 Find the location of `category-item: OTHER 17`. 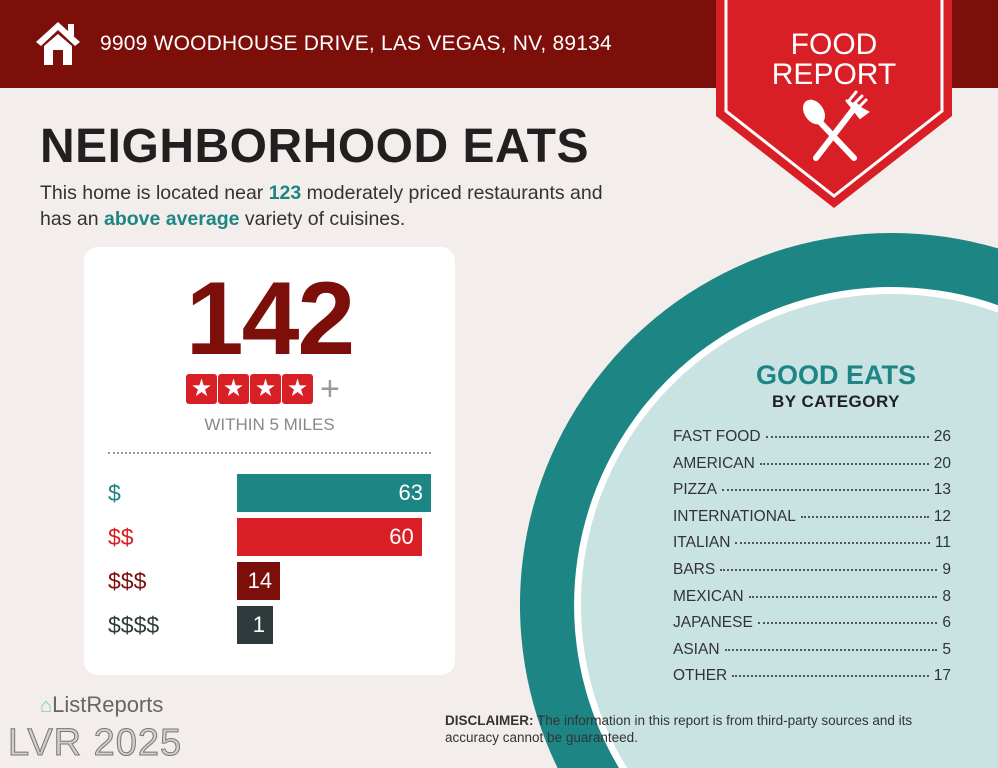

category-item: OTHER 17 is located at coordinates (812, 680).